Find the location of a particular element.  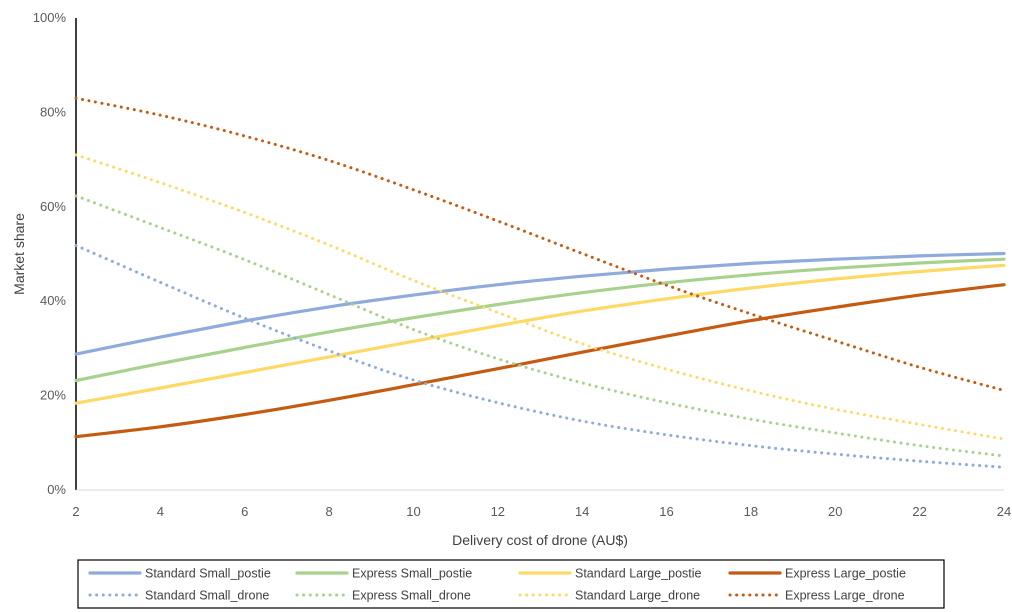

y-tick-label: 0% is located at coordinates (56, 489).